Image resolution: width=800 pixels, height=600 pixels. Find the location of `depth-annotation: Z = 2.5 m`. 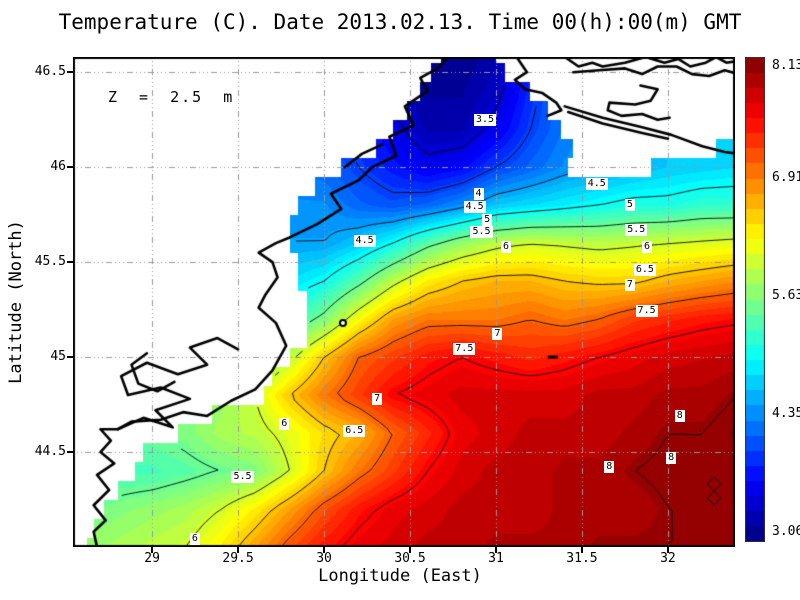

depth-annotation: Z = 2.5 m is located at coordinates (171, 97).